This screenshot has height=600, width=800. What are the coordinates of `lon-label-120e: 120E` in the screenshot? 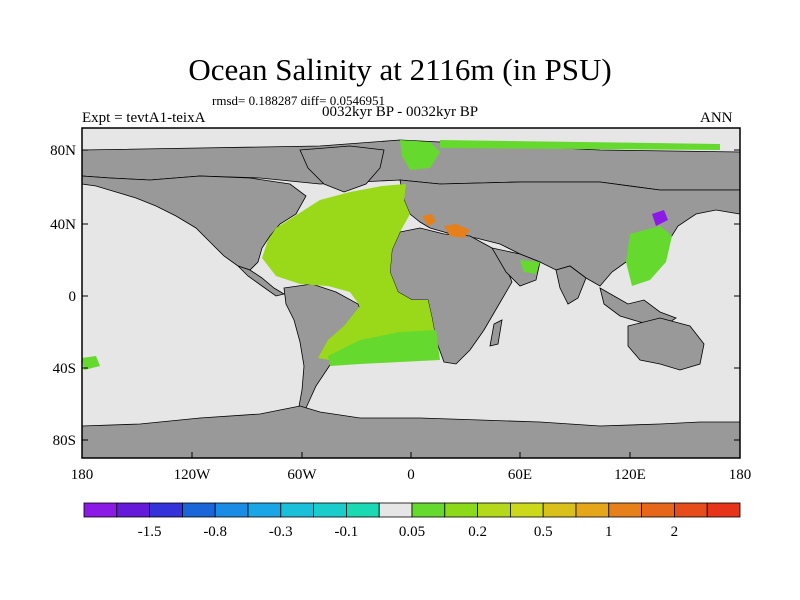 It's located at (630, 475).